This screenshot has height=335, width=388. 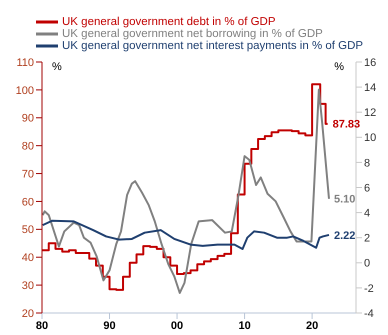 What do you see at coordinates (28, 230) in the screenshot?
I see `y-tick-label: 50` at bounding box center [28, 230].